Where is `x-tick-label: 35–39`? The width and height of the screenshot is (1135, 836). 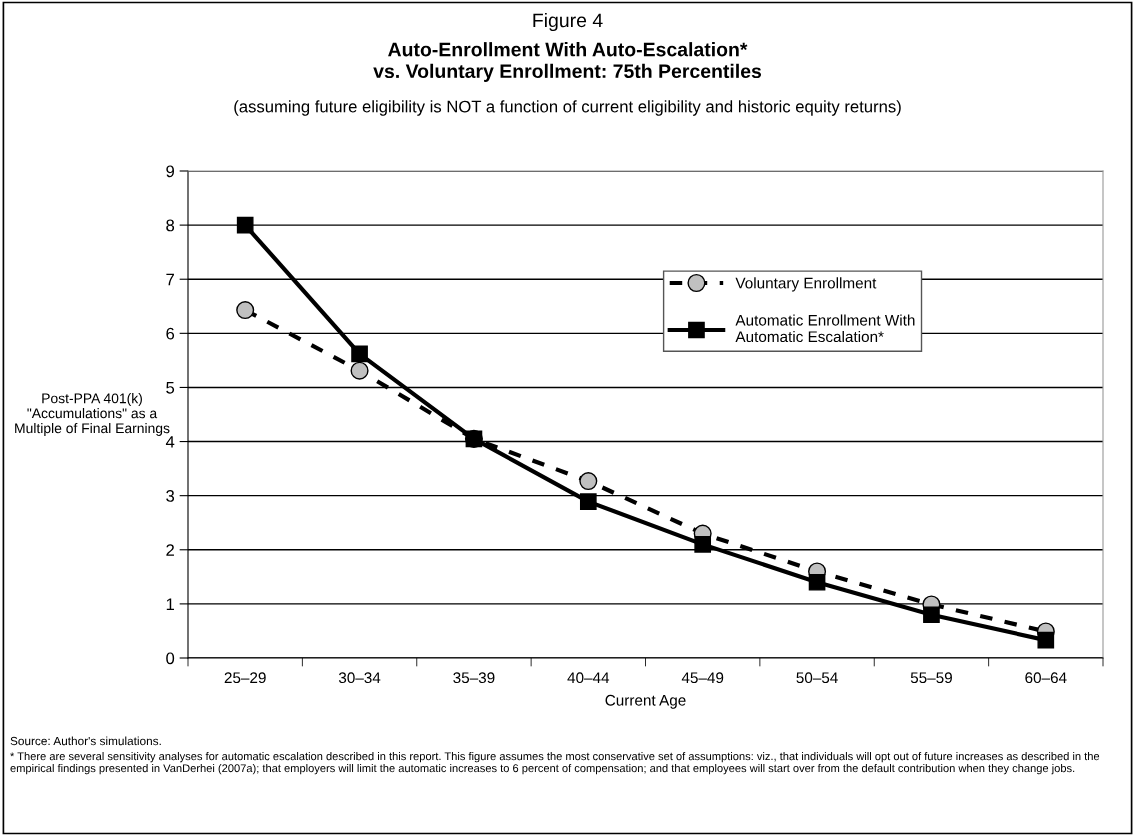 x-tick-label: 35–39 is located at coordinates (474, 678).